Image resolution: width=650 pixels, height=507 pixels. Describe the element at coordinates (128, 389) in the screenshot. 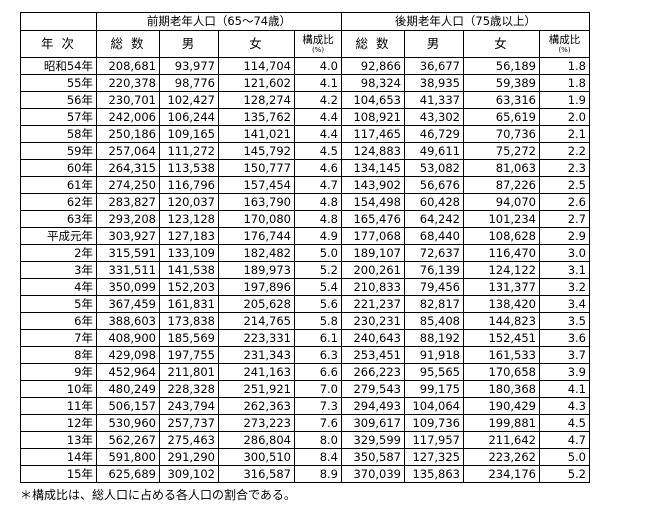

I see `cell-total-early: 480,249` at that location.